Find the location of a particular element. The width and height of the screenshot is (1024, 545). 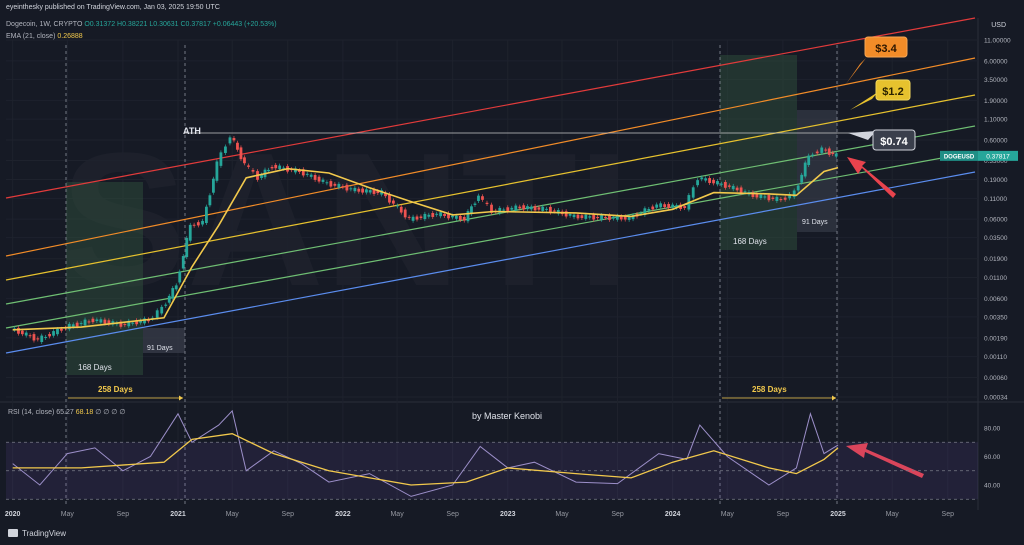

last-price-symbol-tag is located at coordinates (959, 155).